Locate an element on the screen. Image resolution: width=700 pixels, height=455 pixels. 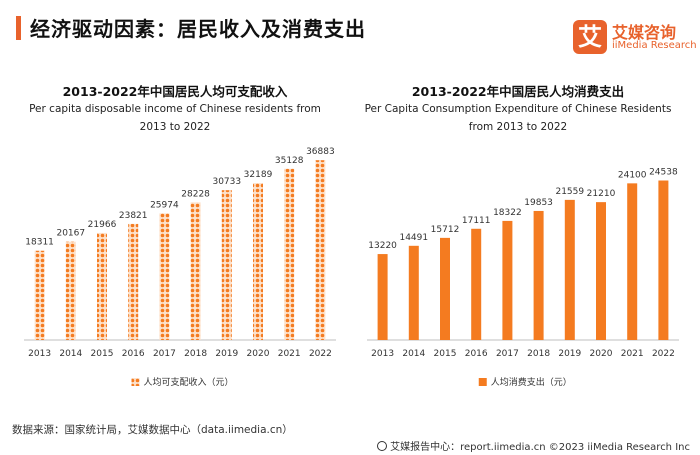
consumption-x-tick-label: 2015 is located at coordinates (445, 354).